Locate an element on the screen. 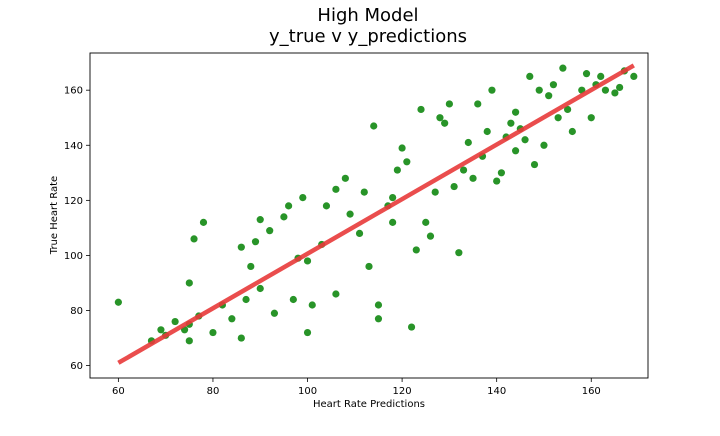 The width and height of the screenshot is (720, 436). y-axis-ticks: 60 80 100 120 140 160 is located at coordinates (77, 229).